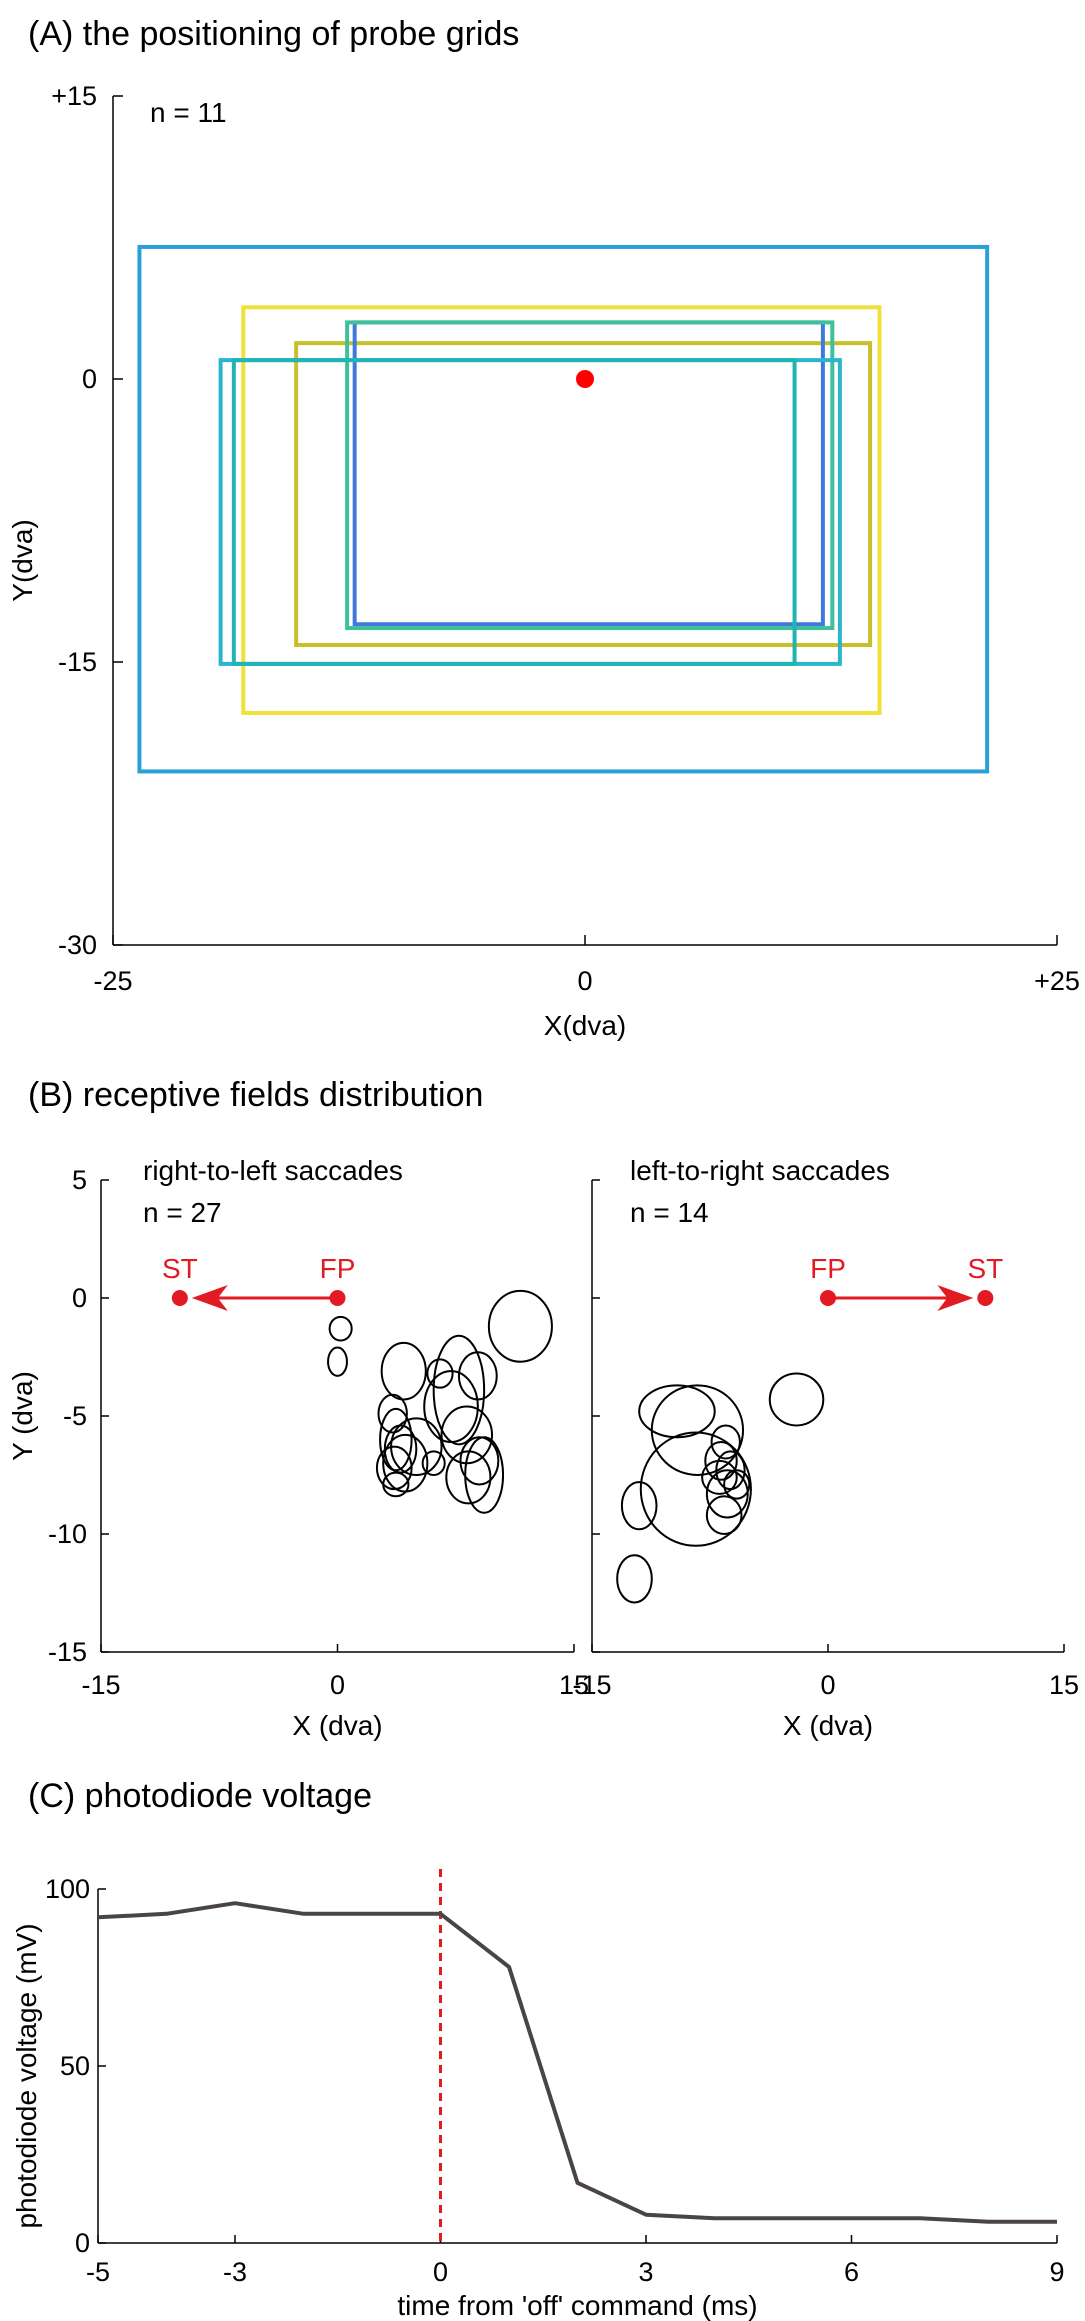 The image size is (1085, 2321). I want to click on y-tick-label: 100, so click(67, 1889).